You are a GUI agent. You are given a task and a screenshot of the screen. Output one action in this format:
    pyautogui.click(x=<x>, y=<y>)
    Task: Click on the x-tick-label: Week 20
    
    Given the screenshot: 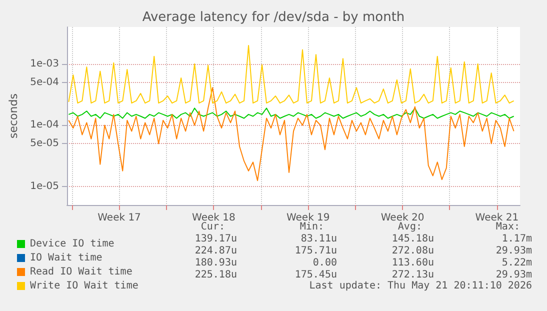 What is the action you would take?
    pyautogui.click(x=402, y=218)
    